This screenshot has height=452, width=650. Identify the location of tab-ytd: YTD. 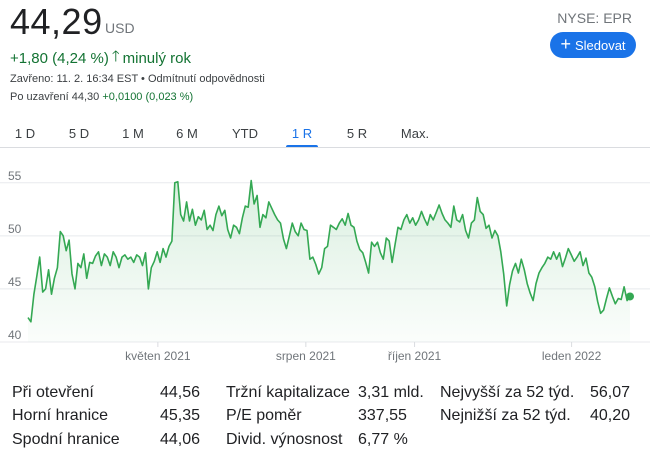
(245, 133).